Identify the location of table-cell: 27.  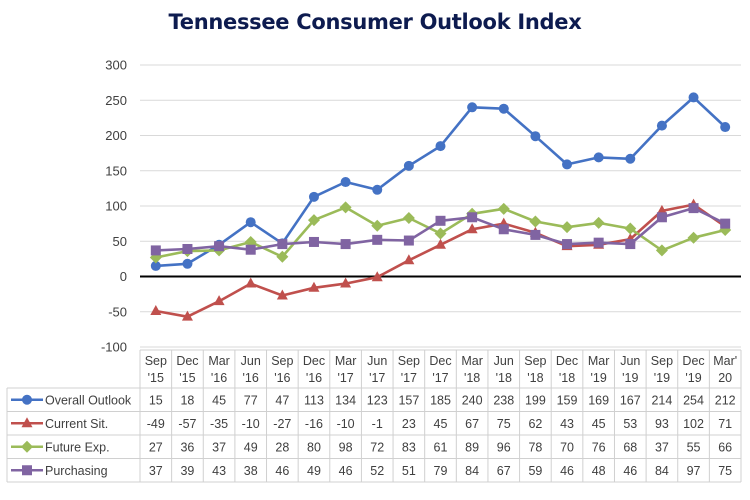
(156, 447).